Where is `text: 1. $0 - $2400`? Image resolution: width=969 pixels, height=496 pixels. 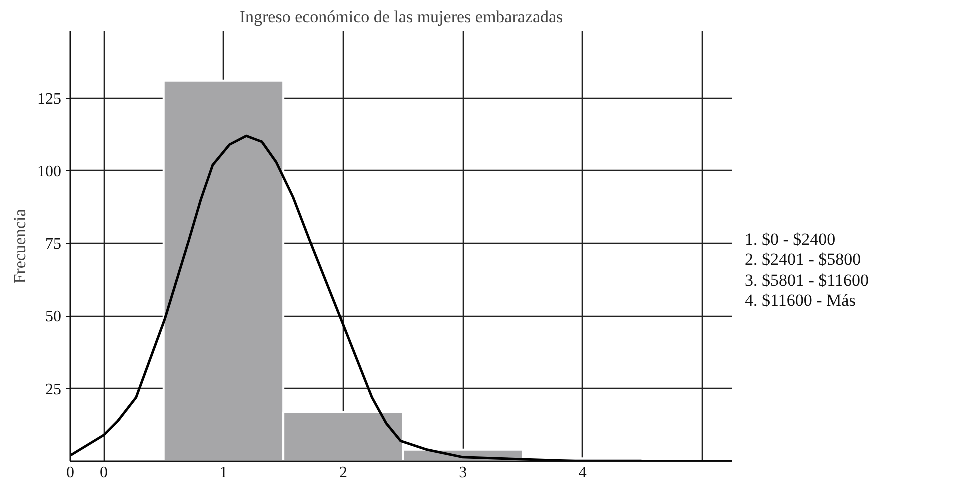 text: 1. $0 - $2400 is located at coordinates (790, 239).